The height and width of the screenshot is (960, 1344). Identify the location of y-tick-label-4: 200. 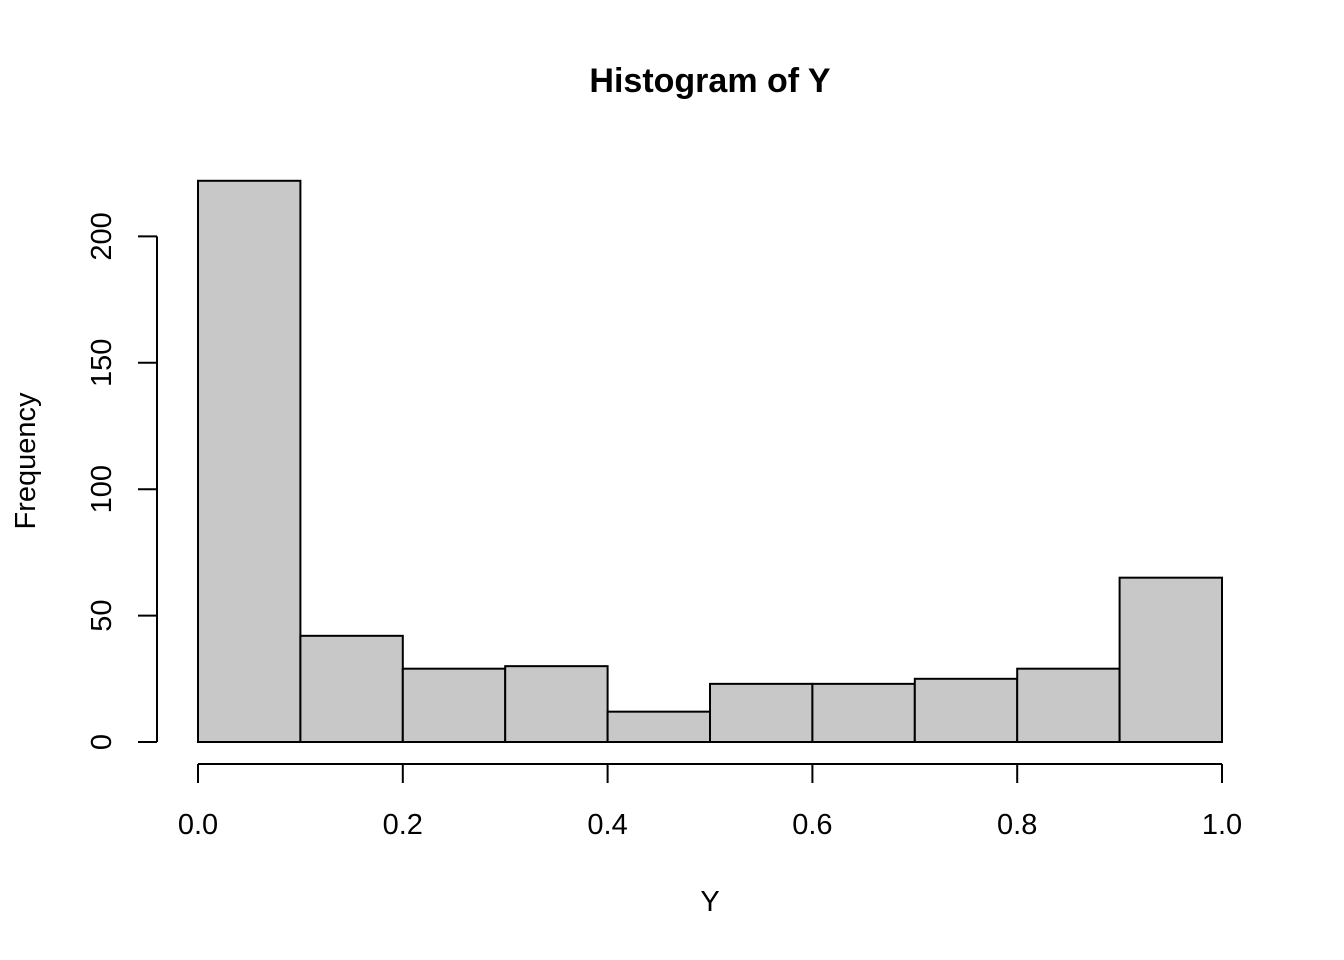
(102, 236).